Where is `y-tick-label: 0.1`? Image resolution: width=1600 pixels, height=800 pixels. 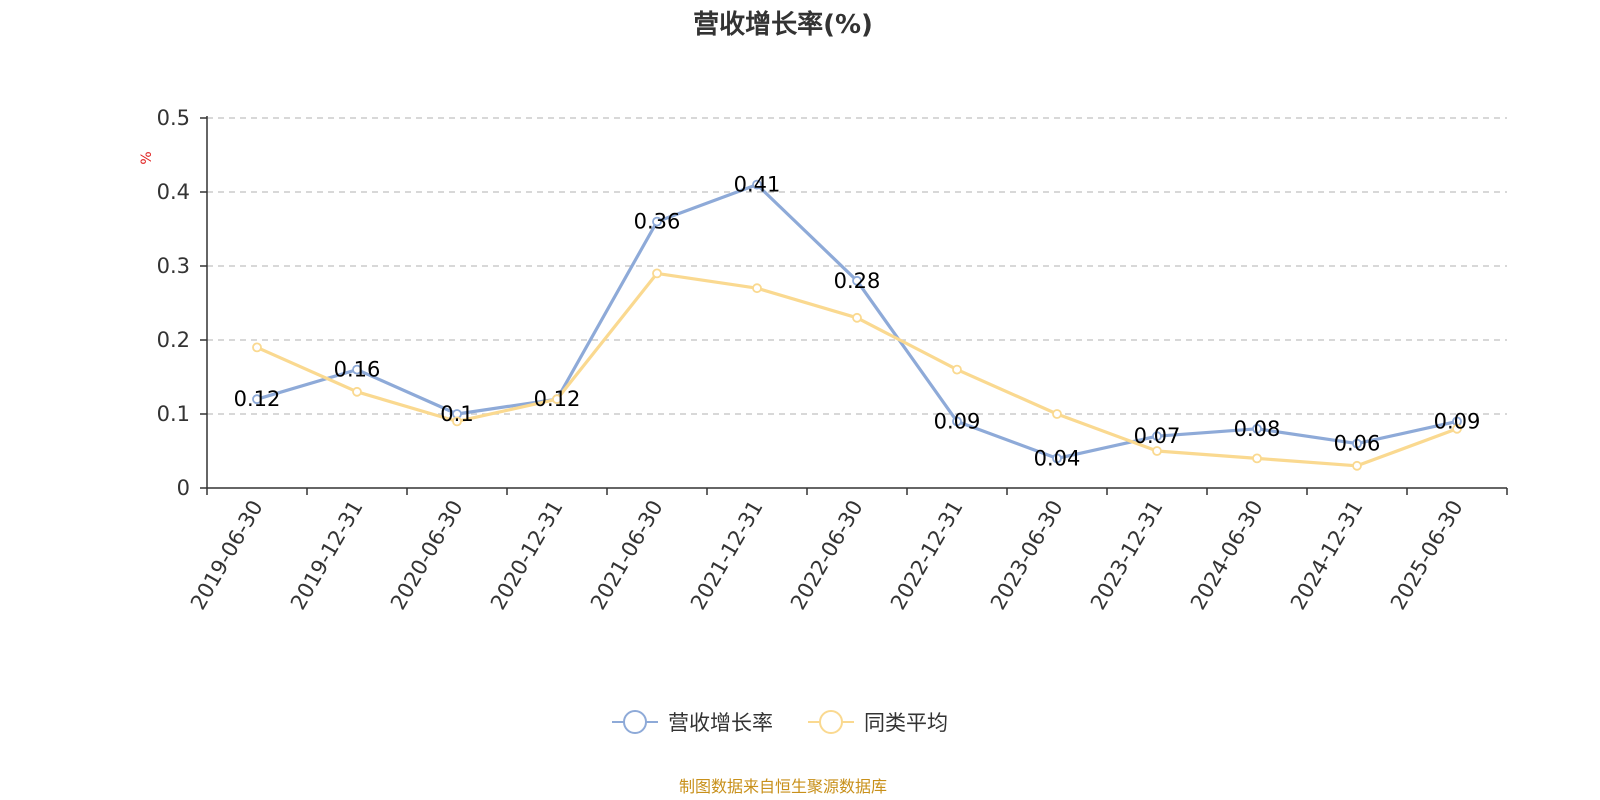
y-tick-label: 0.1 is located at coordinates (173, 414).